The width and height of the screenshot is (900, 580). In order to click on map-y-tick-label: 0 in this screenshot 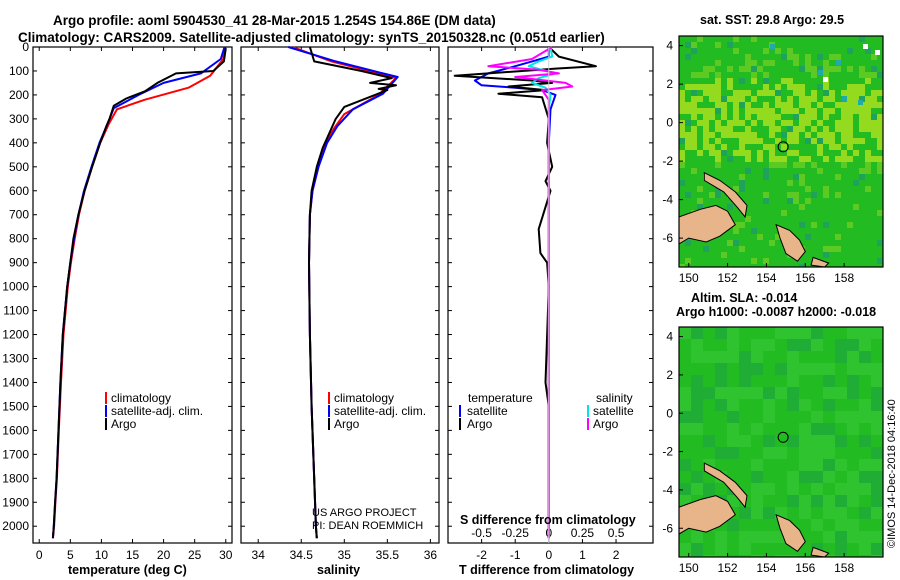, I will do `click(669, 413)`.